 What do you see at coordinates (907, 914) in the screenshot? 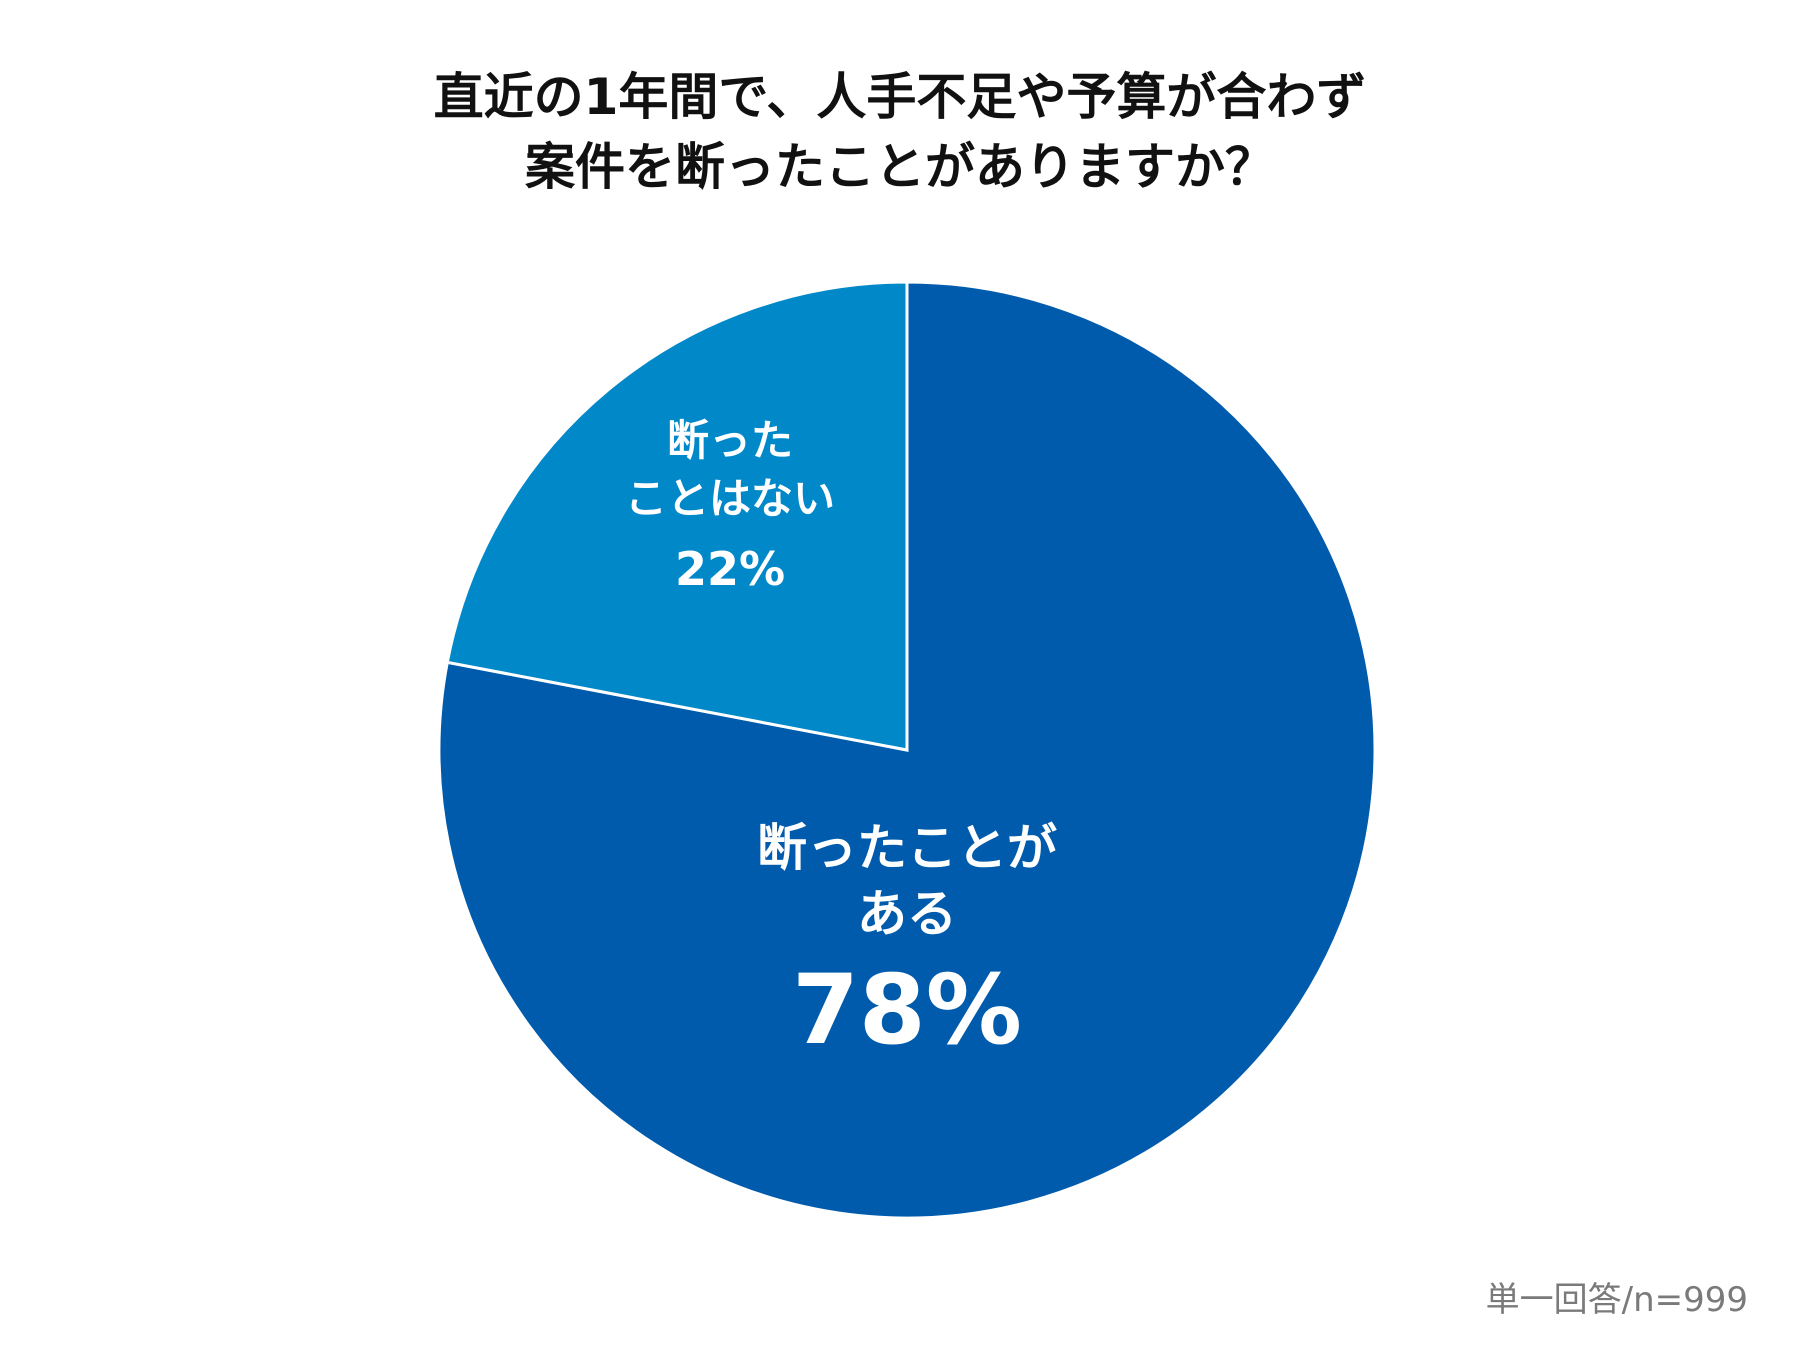
I see `slice-label-line: ある` at bounding box center [907, 914].